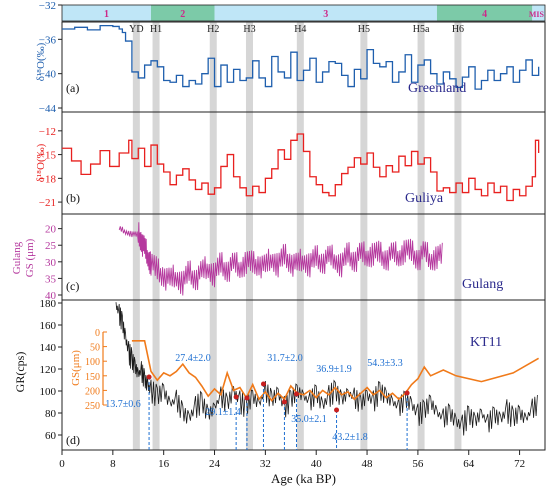 Image resolution: width=550 pixels, height=487 pixels. Describe the element at coordinates (92, 391) in the screenshot. I see `gs-axis-tick-label: 200` at that location.